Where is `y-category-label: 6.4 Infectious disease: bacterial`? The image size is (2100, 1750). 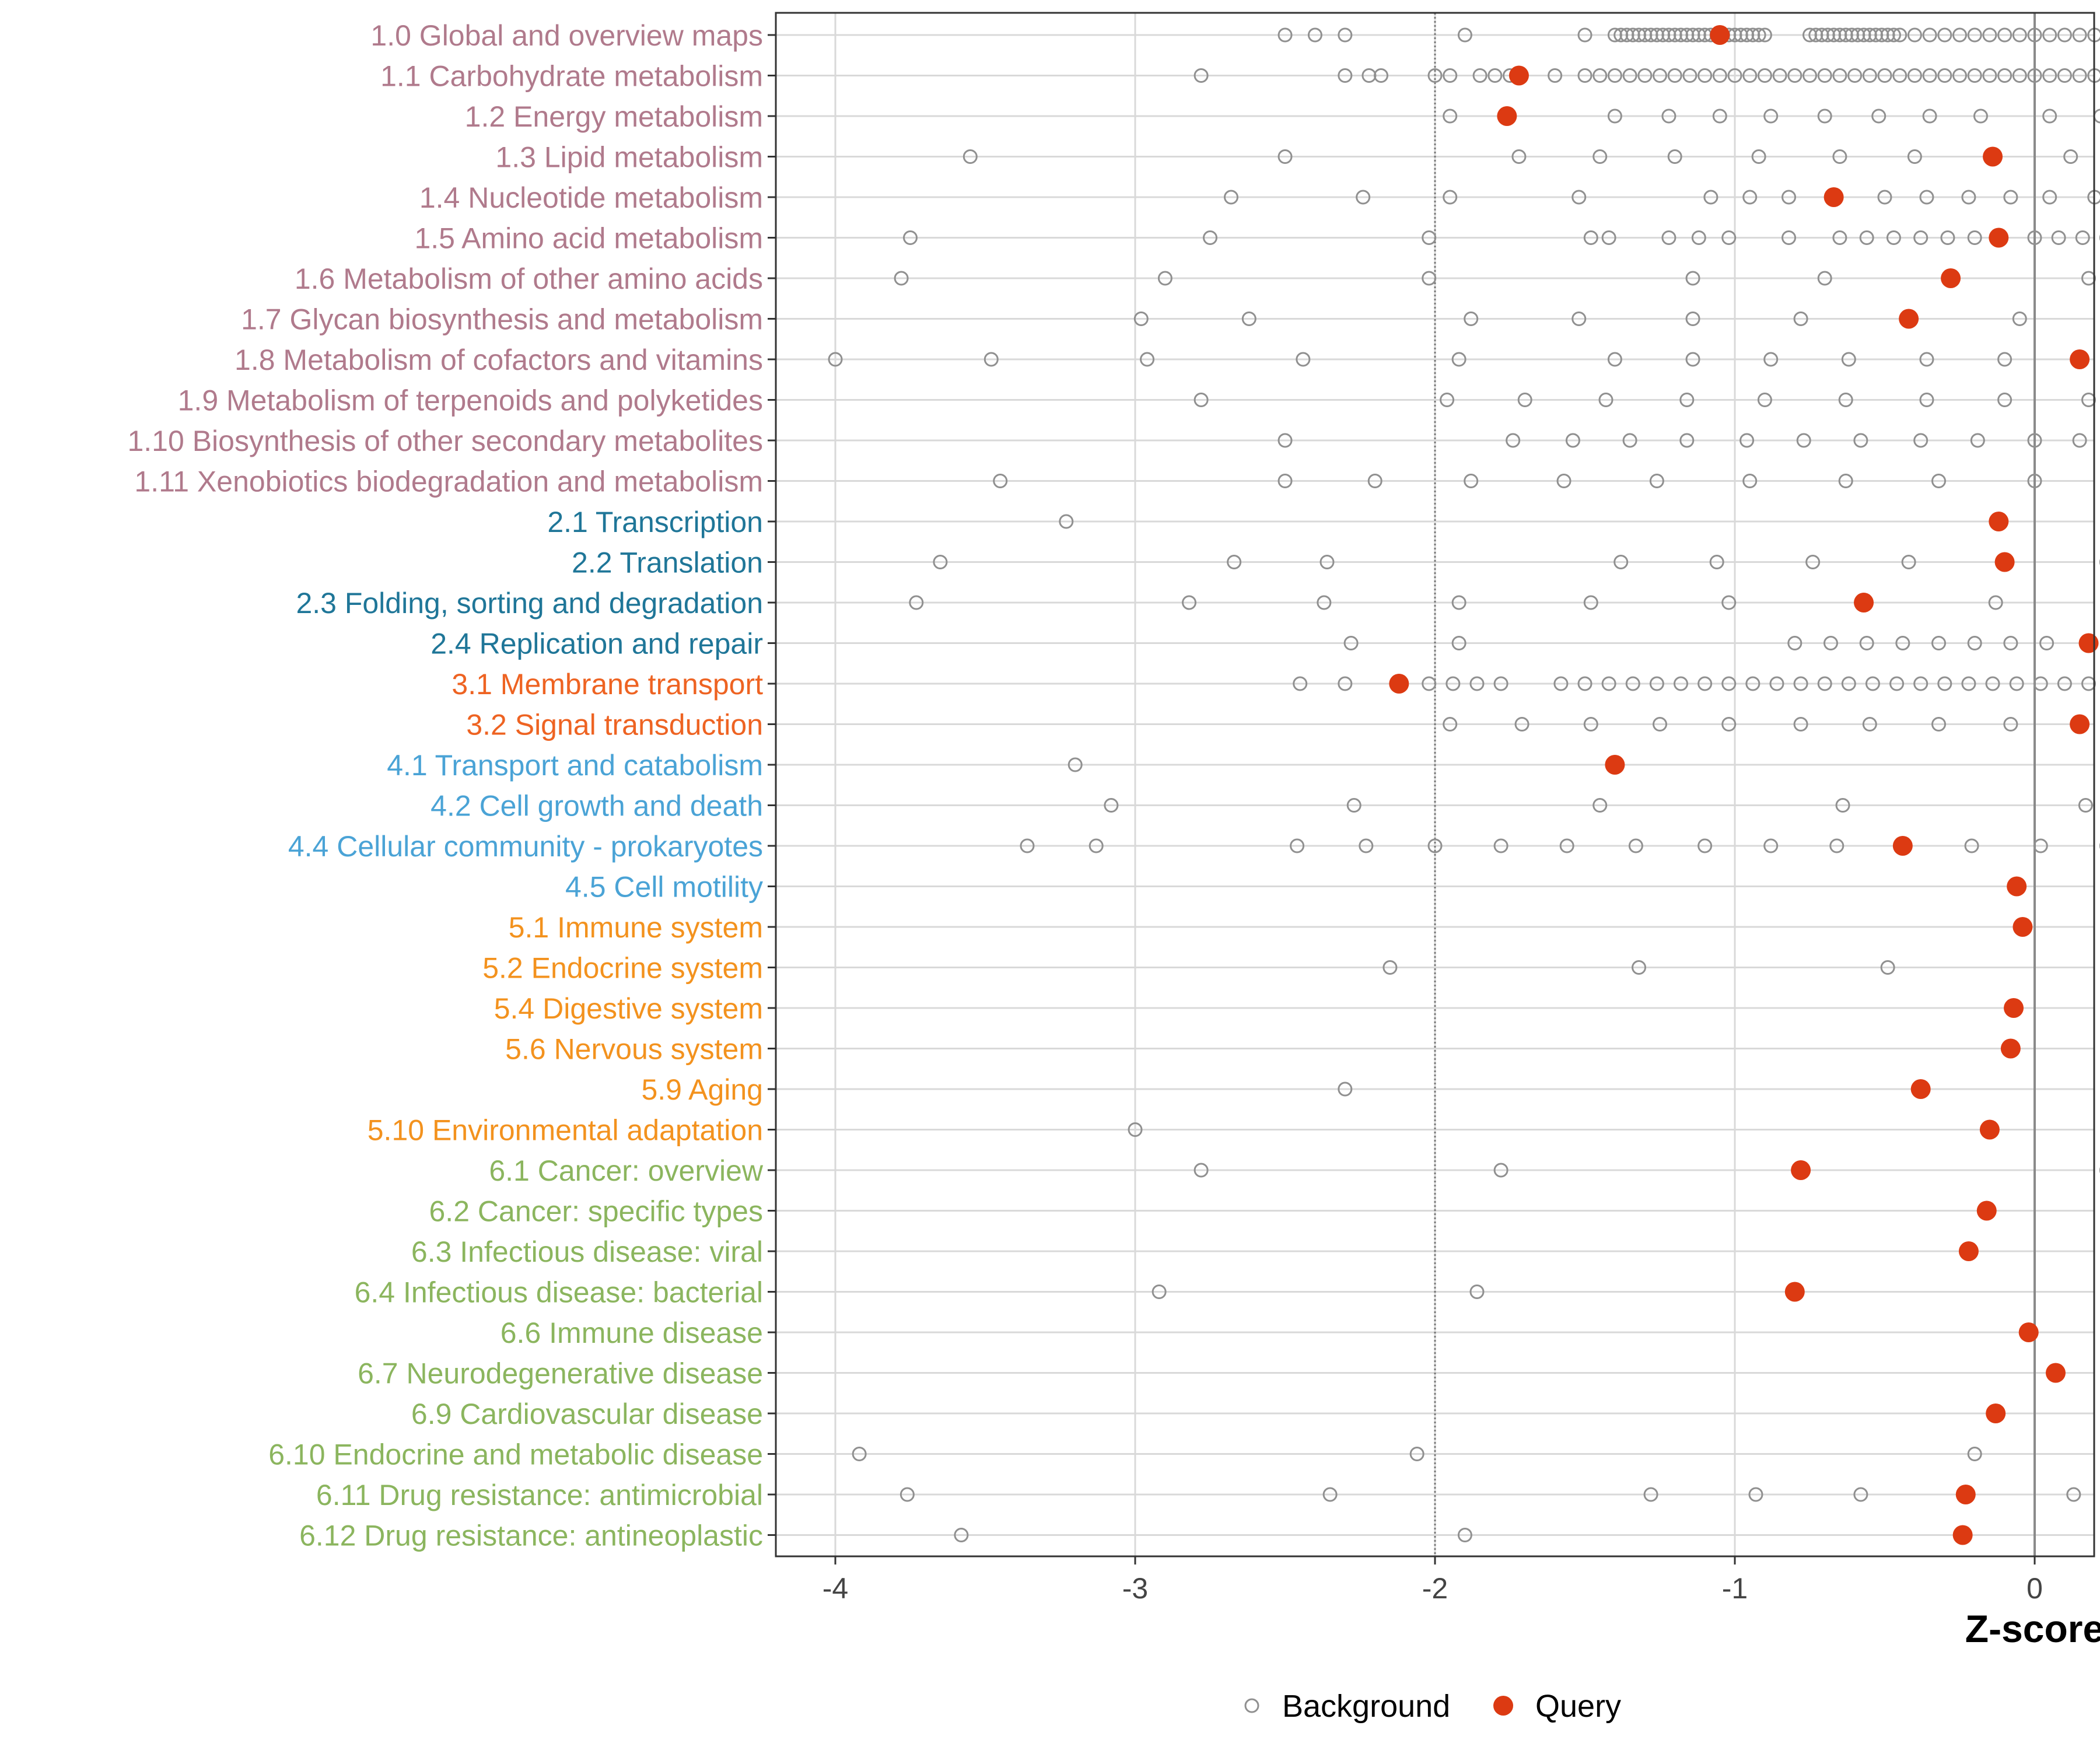
y-category-label: 6.4 Infectious disease: bacterial is located at coordinates (559, 1293).